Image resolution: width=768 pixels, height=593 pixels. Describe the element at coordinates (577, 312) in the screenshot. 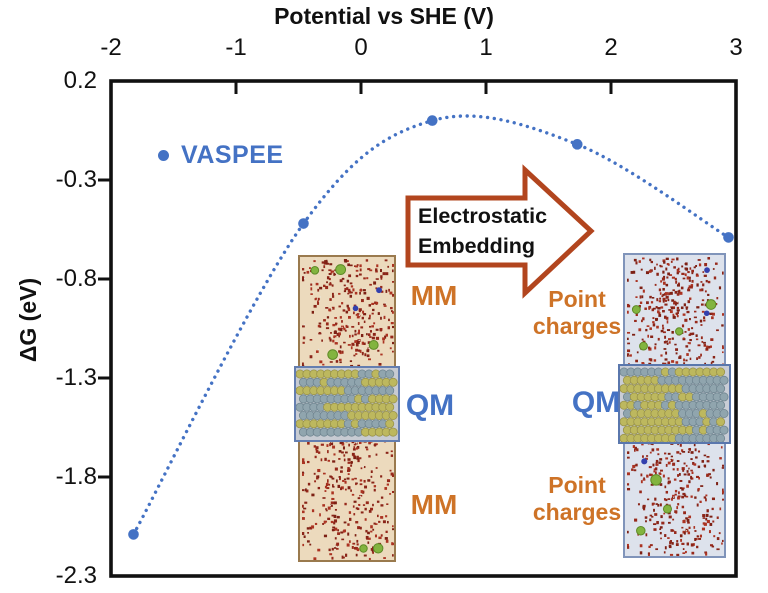

I see `label-point-charges-top: Point charges` at that location.